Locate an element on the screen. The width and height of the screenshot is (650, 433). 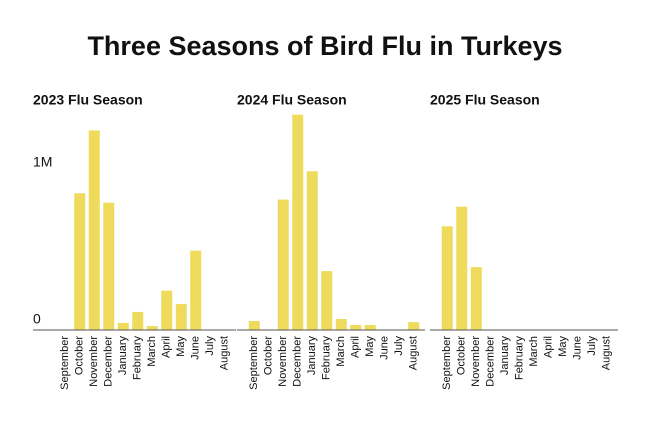
panel-title: 2024 Flu Season is located at coordinates (292, 100).